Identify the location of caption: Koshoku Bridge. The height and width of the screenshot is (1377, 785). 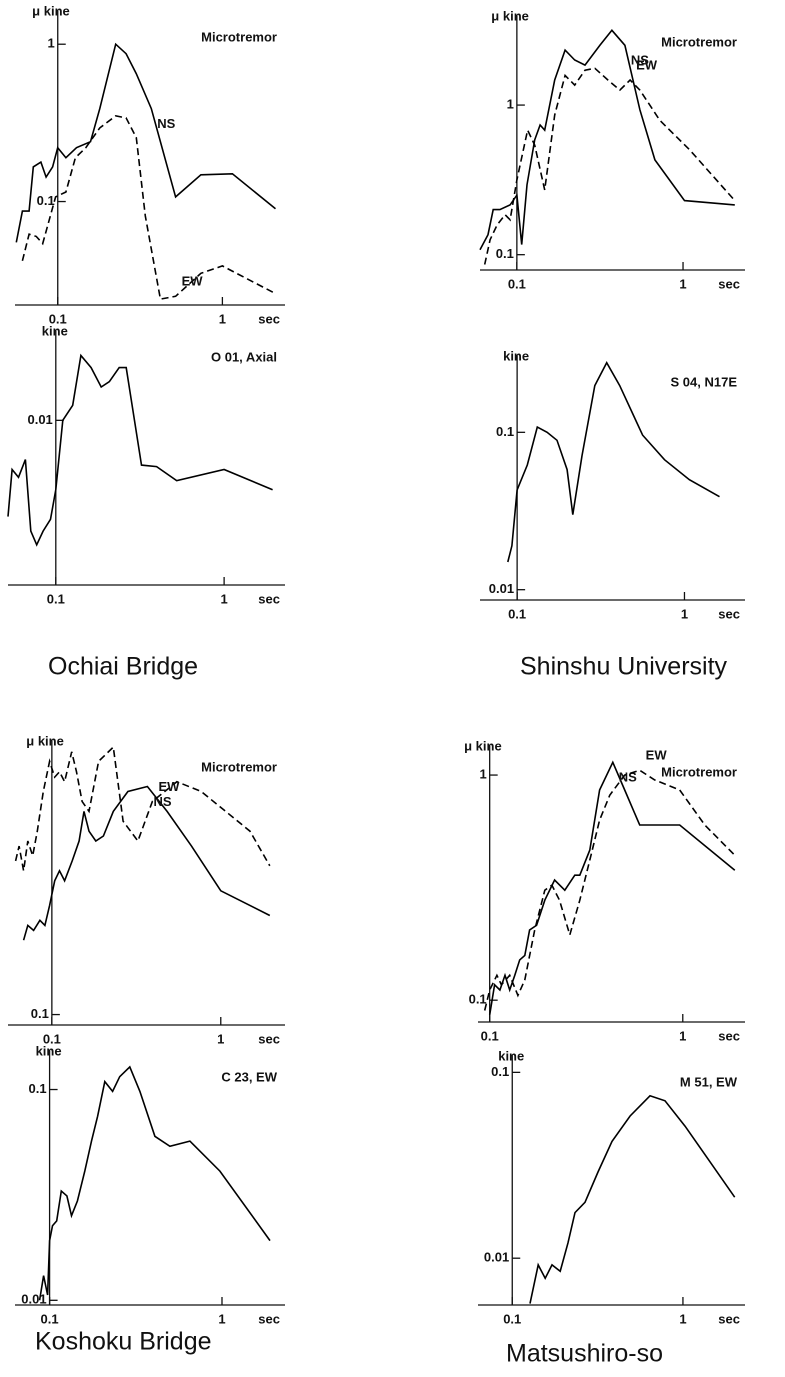
(123, 1342).